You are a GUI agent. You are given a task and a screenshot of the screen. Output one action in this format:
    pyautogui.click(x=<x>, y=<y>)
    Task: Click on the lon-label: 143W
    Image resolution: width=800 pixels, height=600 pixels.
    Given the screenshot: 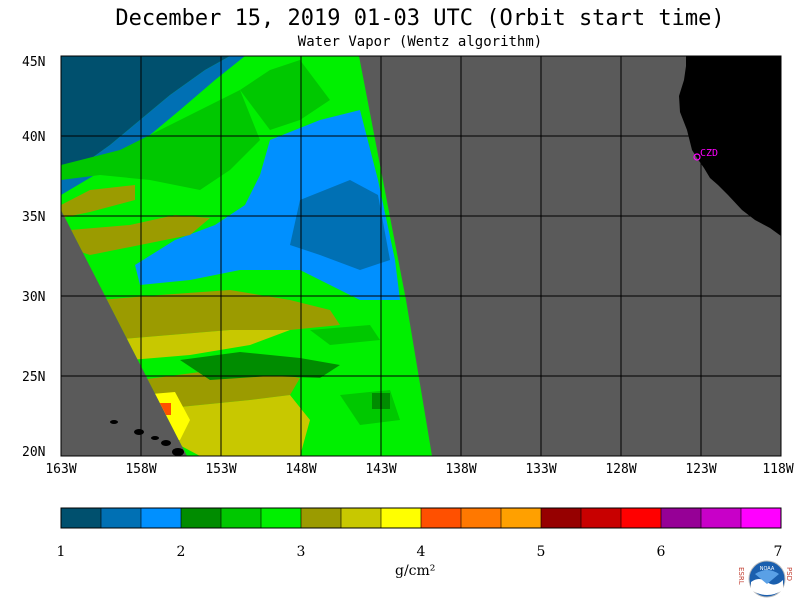 What is the action you would take?
    pyautogui.click(x=380, y=469)
    